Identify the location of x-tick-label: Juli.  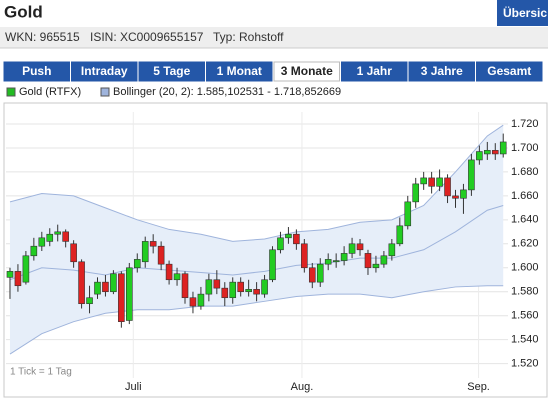
(133, 387).